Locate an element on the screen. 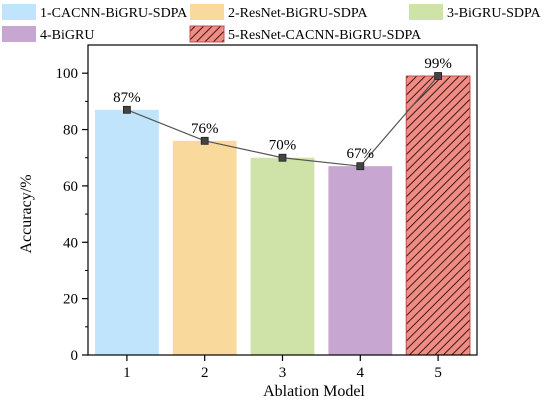  x-tick-label-1: 1 is located at coordinates (127, 373).